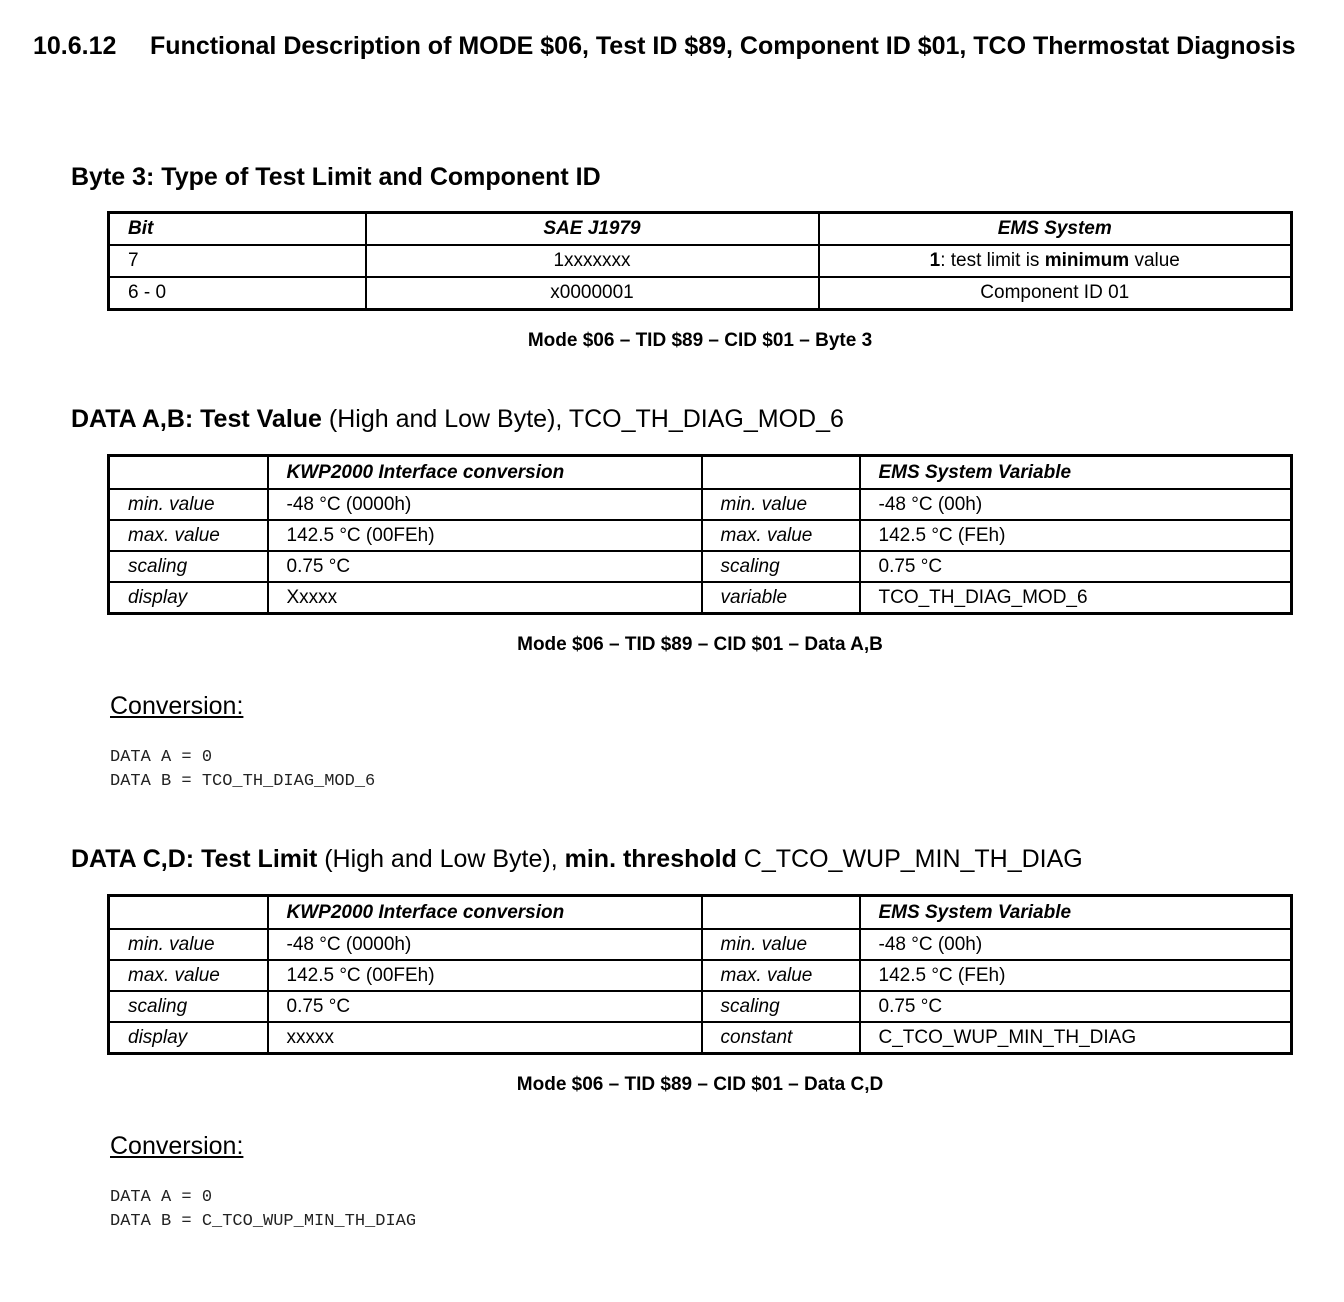  Describe the element at coordinates (484, 598) in the screenshot. I see `value-cell: Xxxxx` at that location.